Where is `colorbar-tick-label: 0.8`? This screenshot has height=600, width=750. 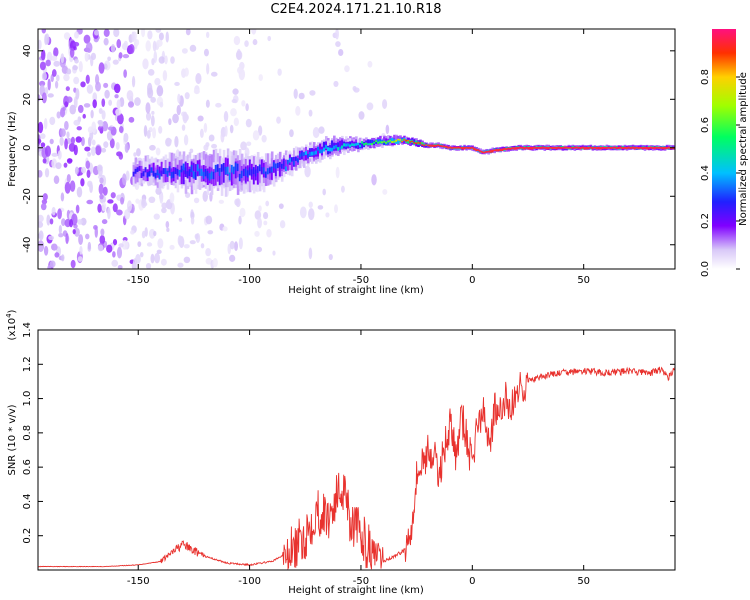
colorbar-tick-label: 0.8 is located at coordinates (705, 77).